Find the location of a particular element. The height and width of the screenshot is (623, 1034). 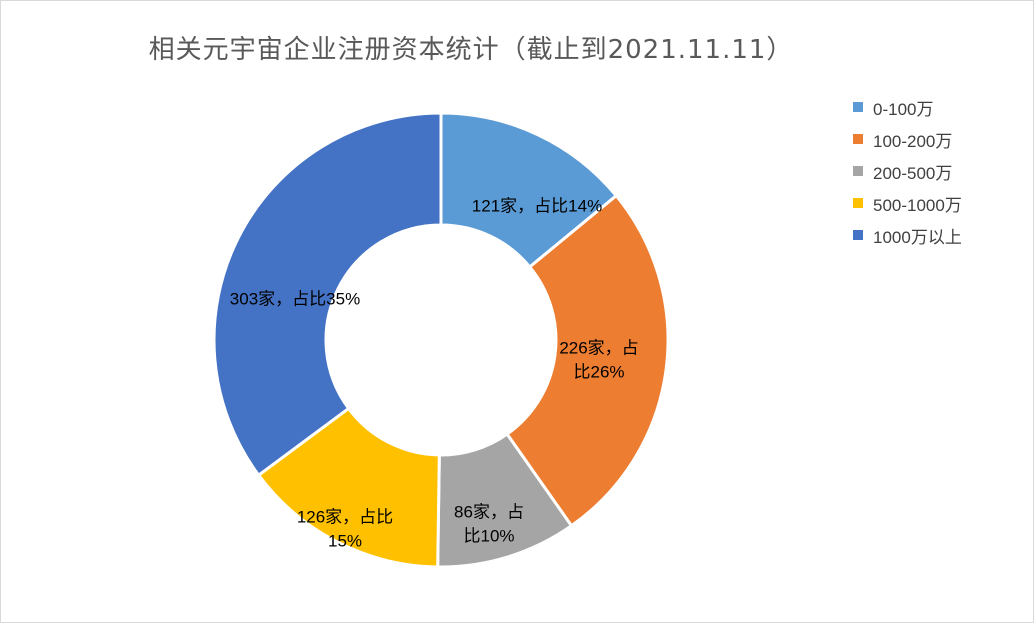

legend-label: 0-100万 is located at coordinates (903, 109).